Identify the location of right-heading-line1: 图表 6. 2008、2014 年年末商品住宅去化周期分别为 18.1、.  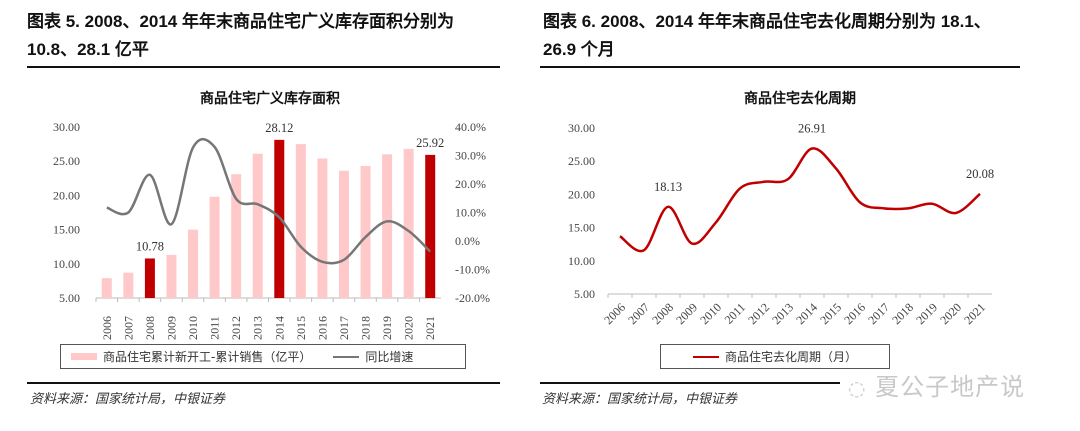
(767, 21).